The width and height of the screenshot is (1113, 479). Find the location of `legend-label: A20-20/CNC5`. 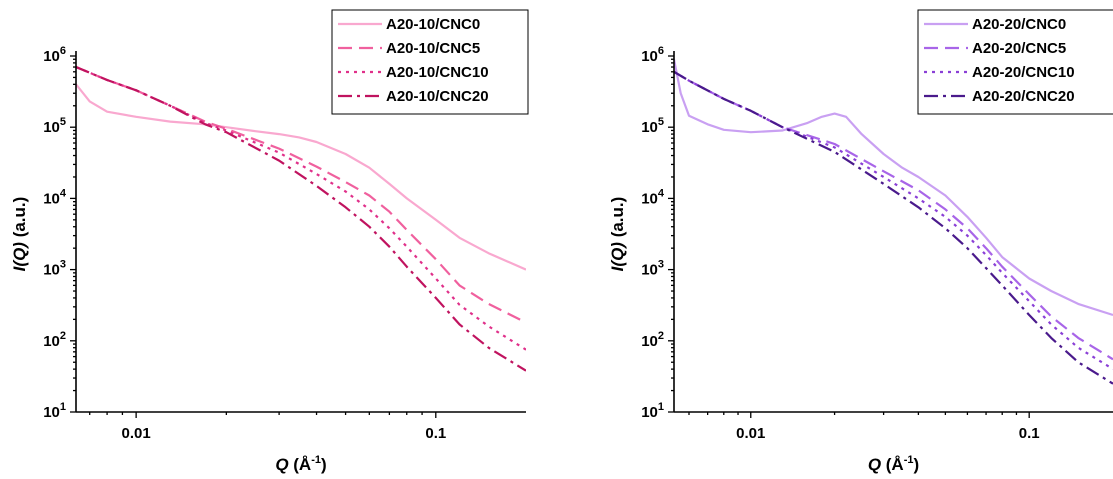

legend-label: A20-20/CNC5 is located at coordinates (1019, 48).